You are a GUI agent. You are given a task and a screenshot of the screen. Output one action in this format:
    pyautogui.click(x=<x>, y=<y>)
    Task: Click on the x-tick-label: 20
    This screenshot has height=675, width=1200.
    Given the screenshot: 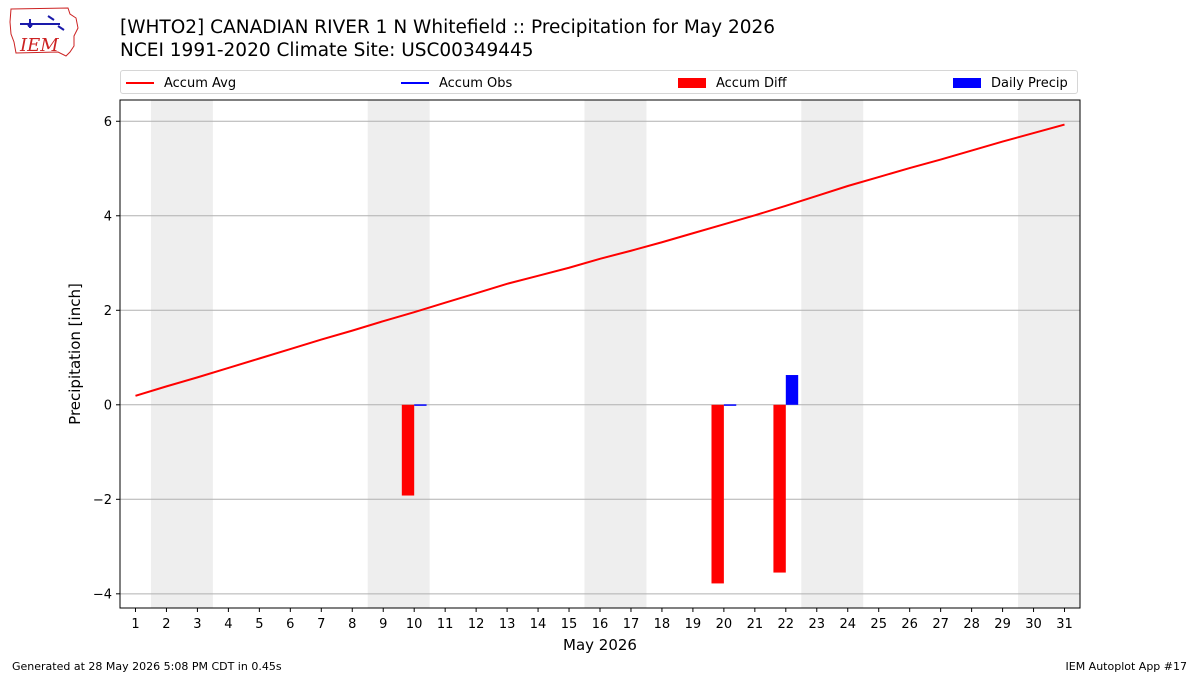 What is the action you would take?
    pyautogui.click(x=724, y=624)
    